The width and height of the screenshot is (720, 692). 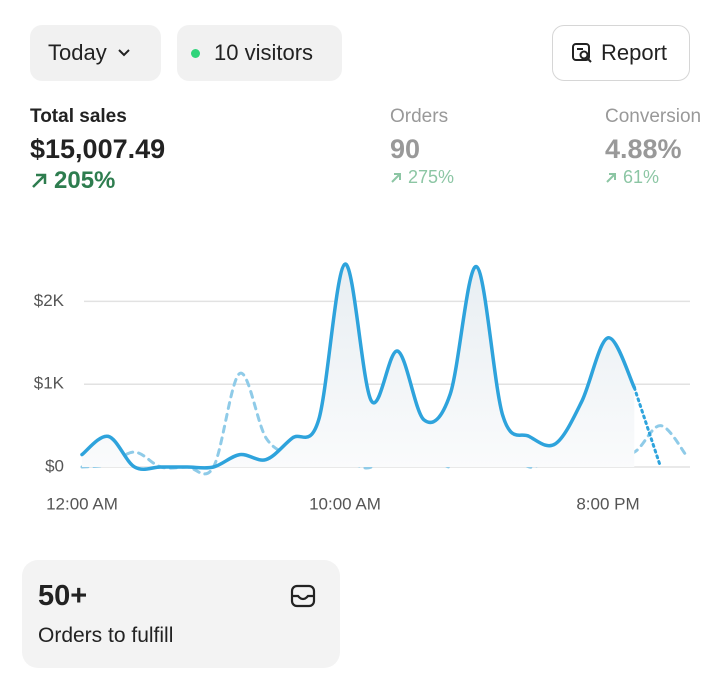 What do you see at coordinates (303, 596) in the screenshot?
I see `inbox-icon` at bounding box center [303, 596].